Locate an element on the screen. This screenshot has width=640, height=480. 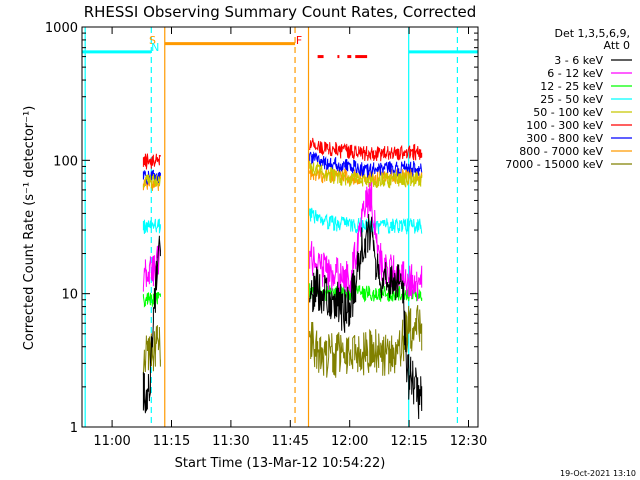
x-tick-label: 12:00 is located at coordinates (349, 441).